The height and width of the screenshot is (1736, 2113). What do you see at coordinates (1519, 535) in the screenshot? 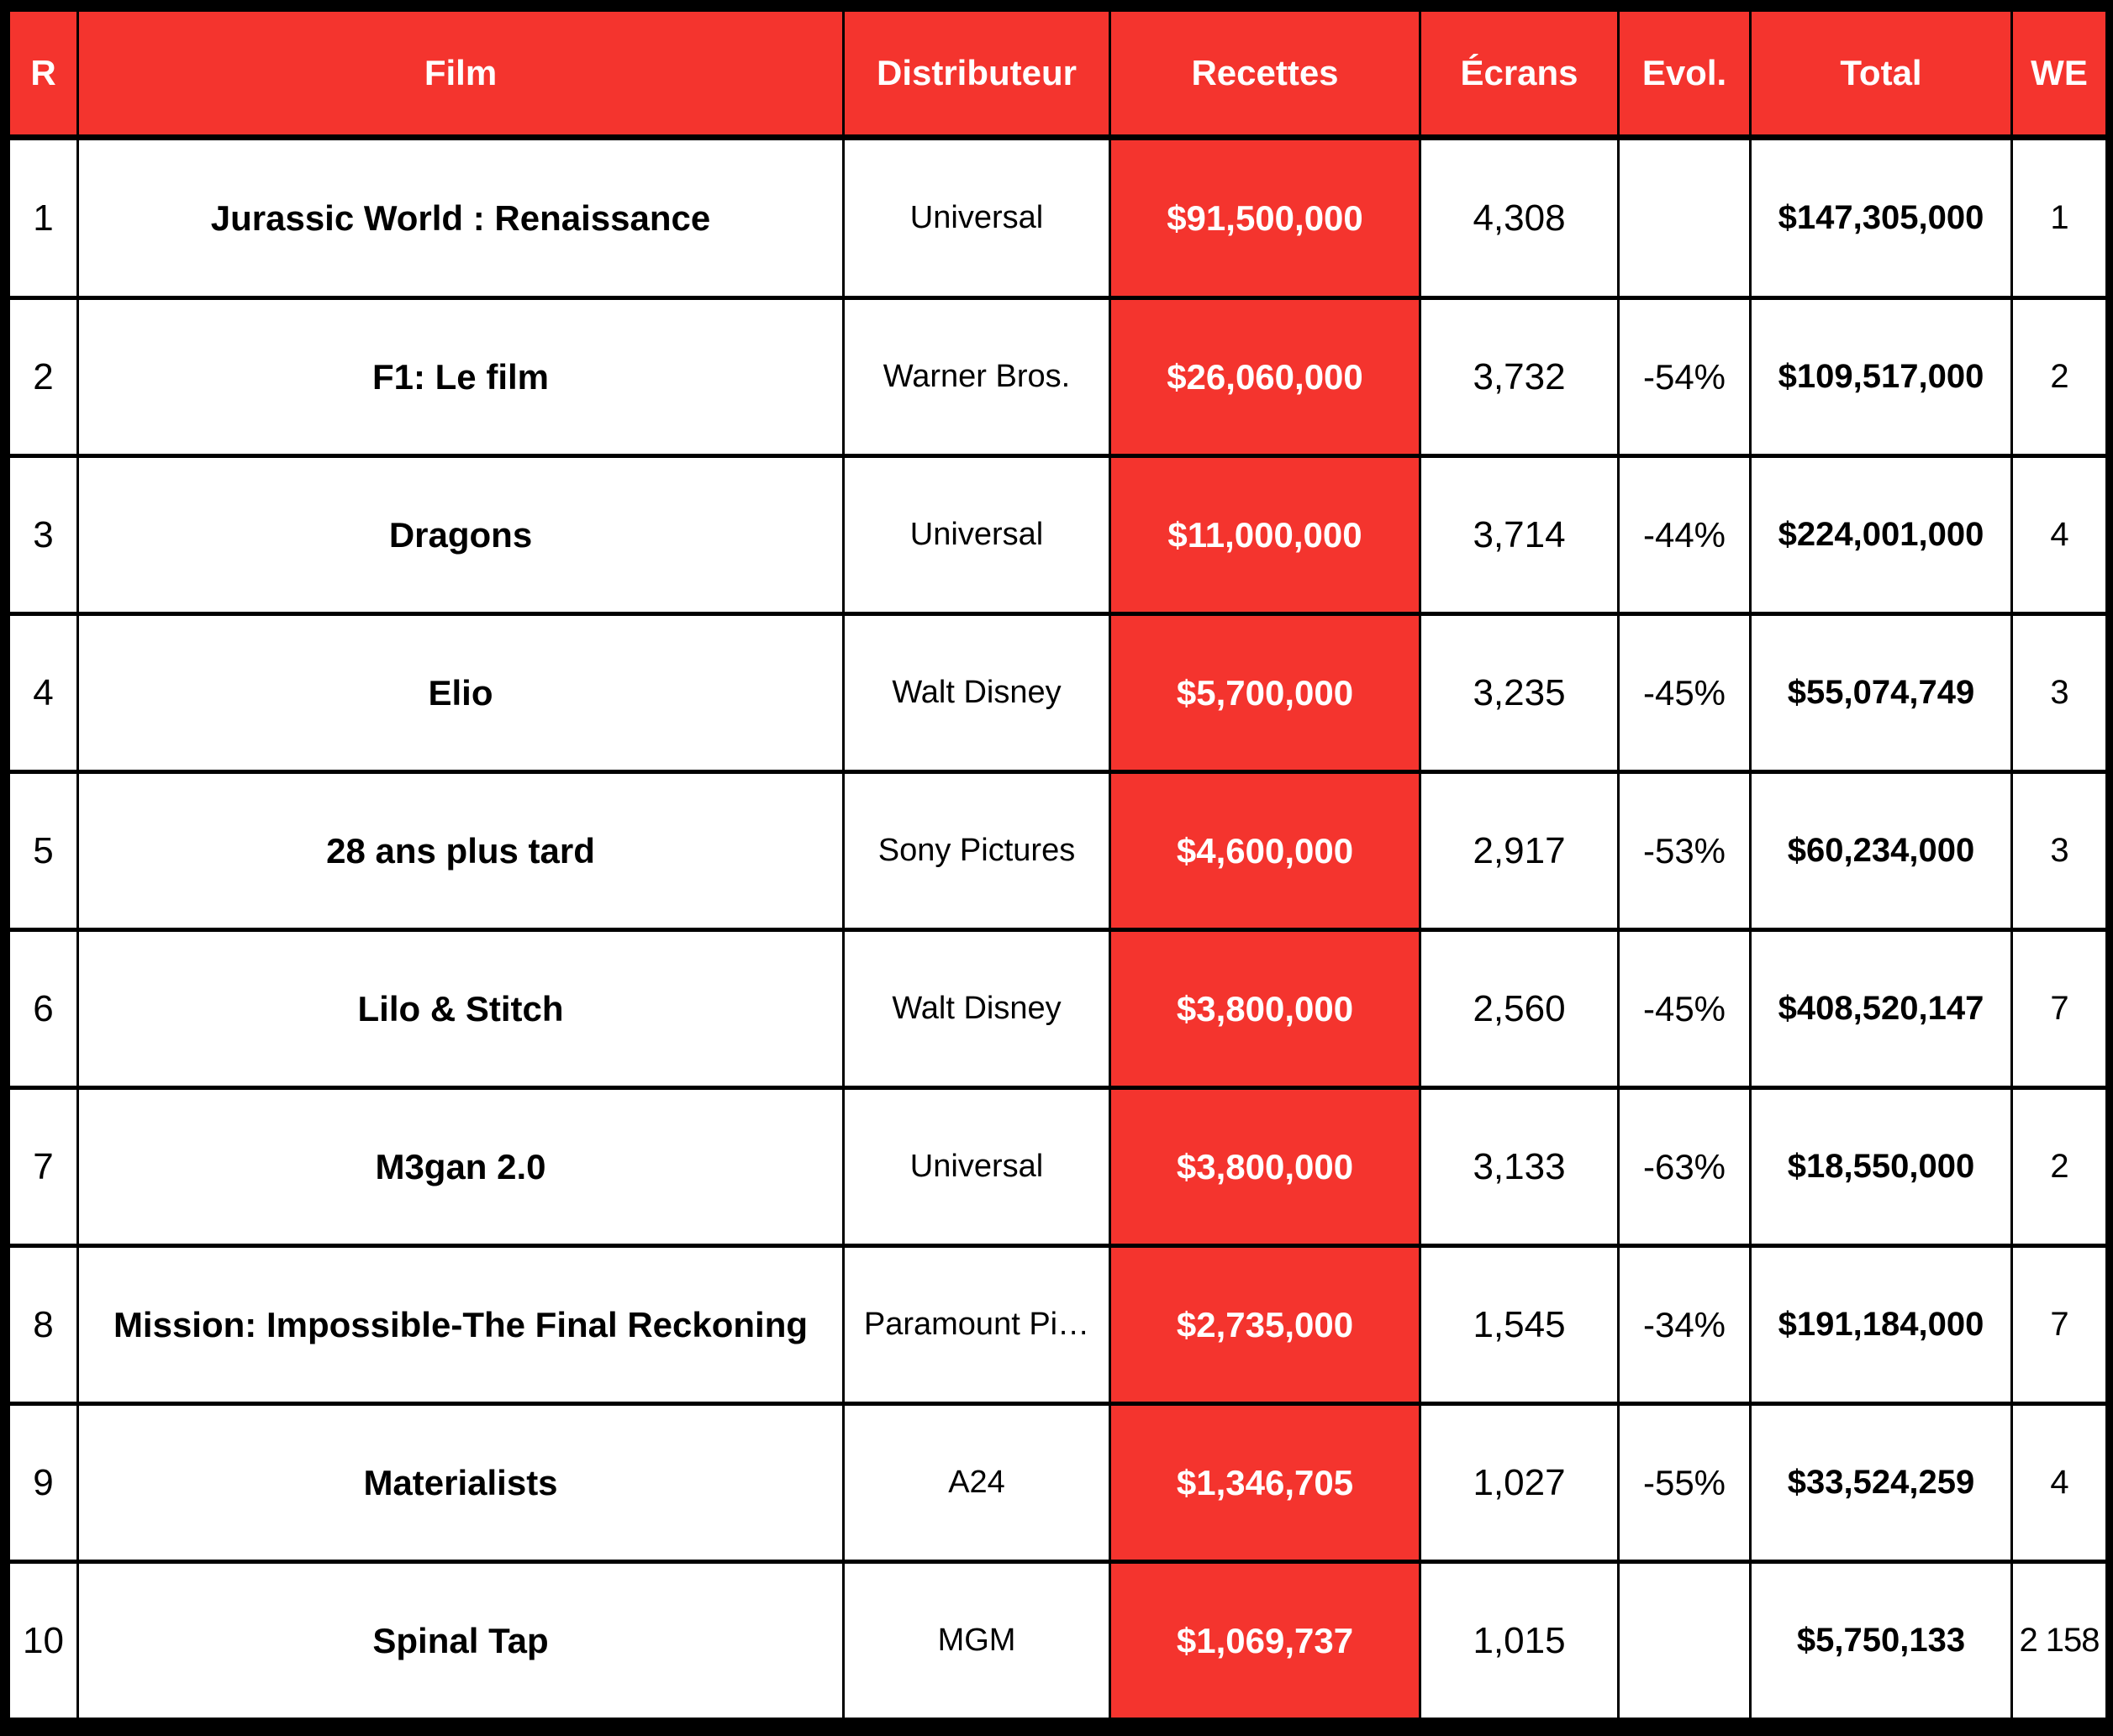
I see `screens-cell: 3,714` at bounding box center [1519, 535].